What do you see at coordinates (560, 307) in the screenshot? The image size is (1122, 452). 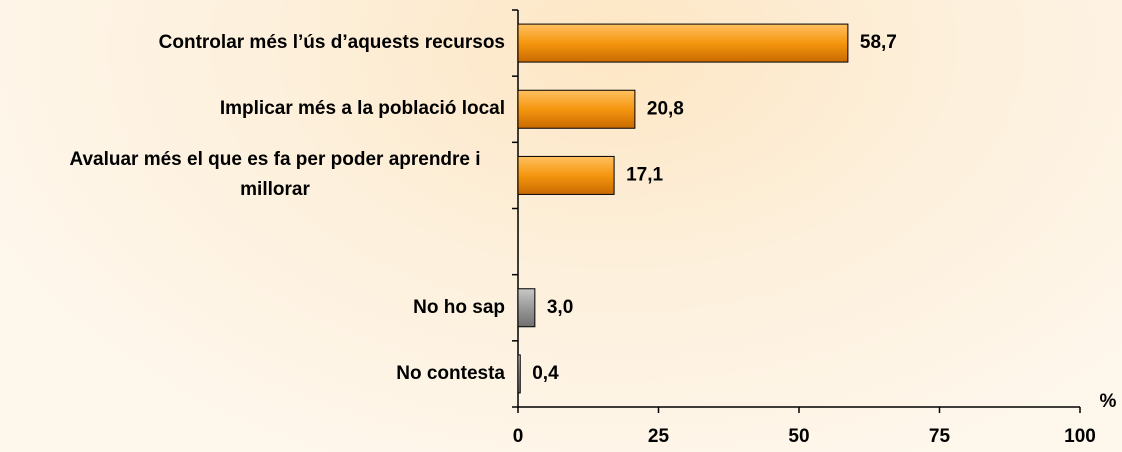 I see `value-label: 3,0` at bounding box center [560, 307].